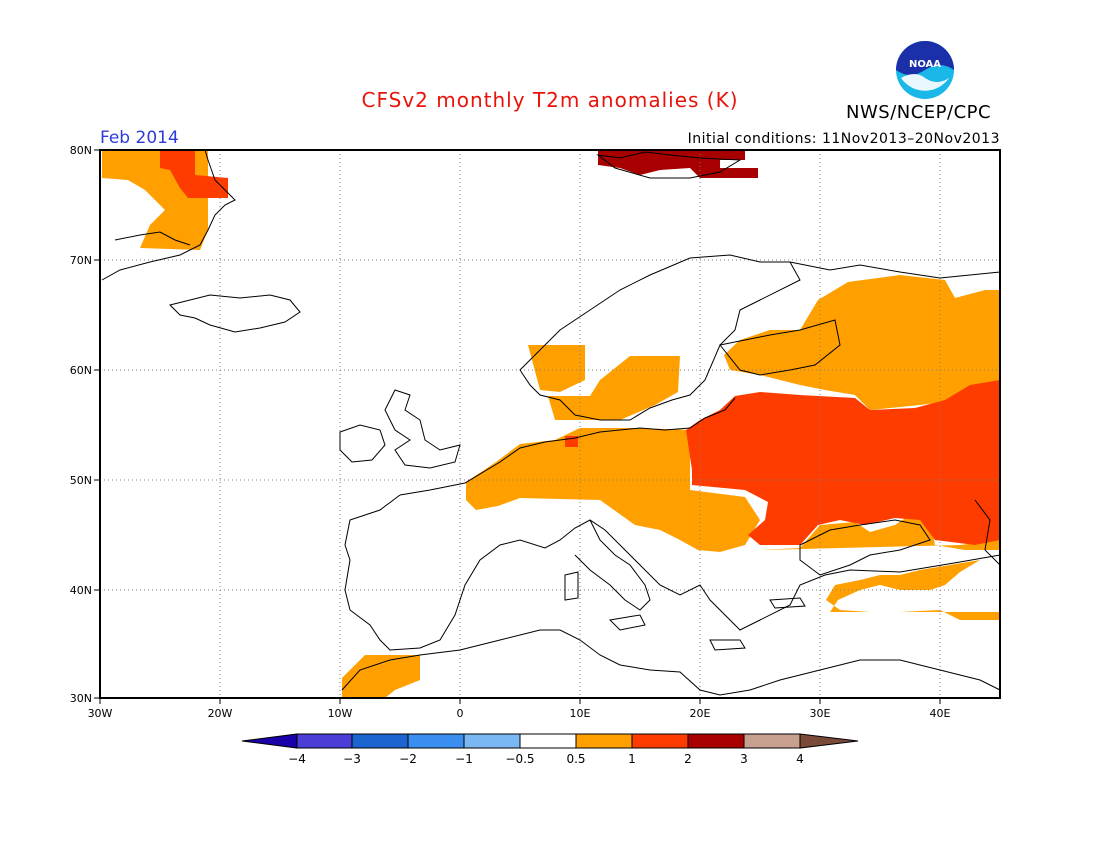 The image size is (1100, 850). What do you see at coordinates (464, 759) in the screenshot?
I see `colorbar-label: −1` at bounding box center [464, 759].